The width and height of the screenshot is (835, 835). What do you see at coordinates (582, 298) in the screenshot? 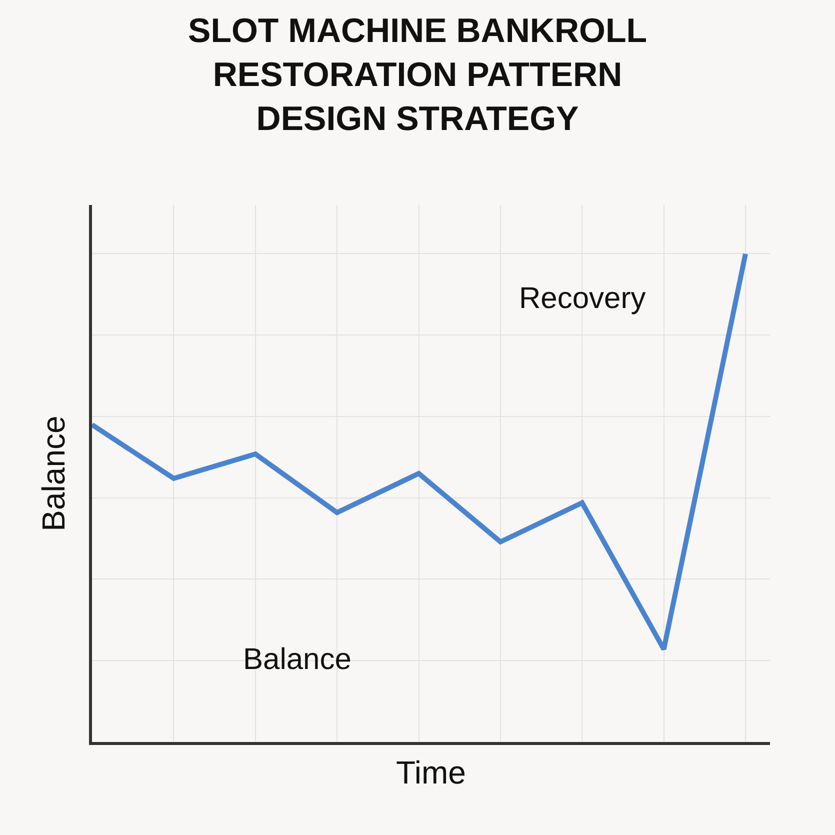
I see `annotation: Recovery` at bounding box center [582, 298].